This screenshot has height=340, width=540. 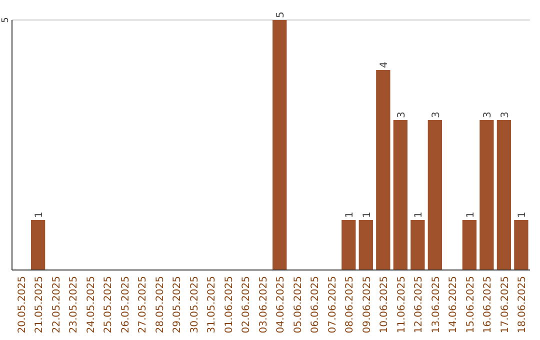 What do you see at coordinates (367, 305) in the screenshot?
I see `x-tick-label: 09.06.2025` at bounding box center [367, 305].